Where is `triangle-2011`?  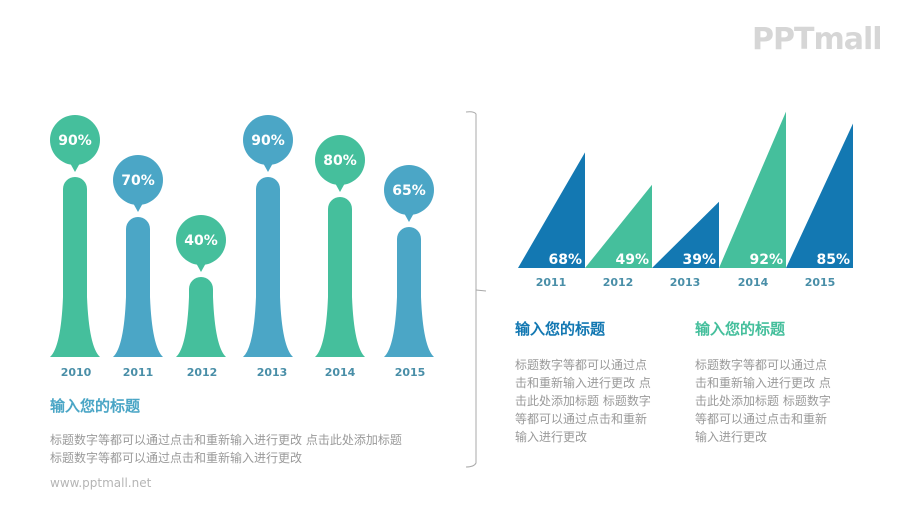 triangle-2011 is located at coordinates (551, 210).